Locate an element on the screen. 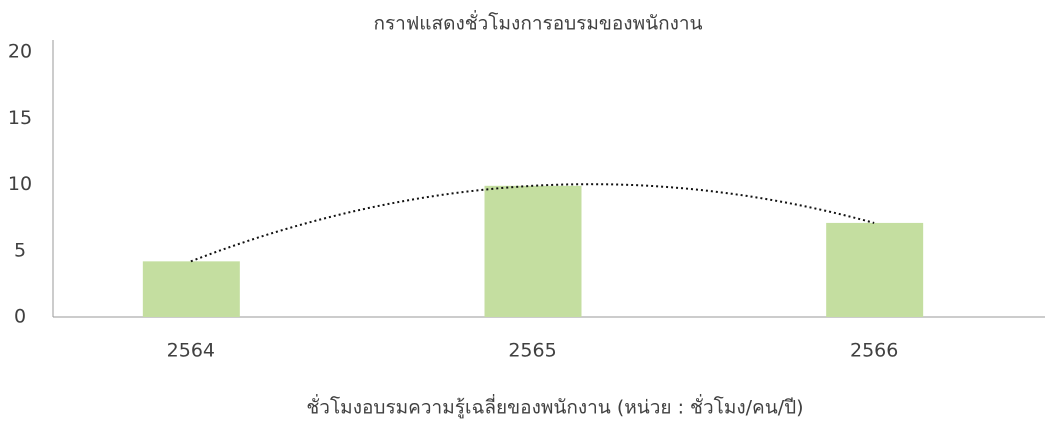  trendline is located at coordinates (532, 223).